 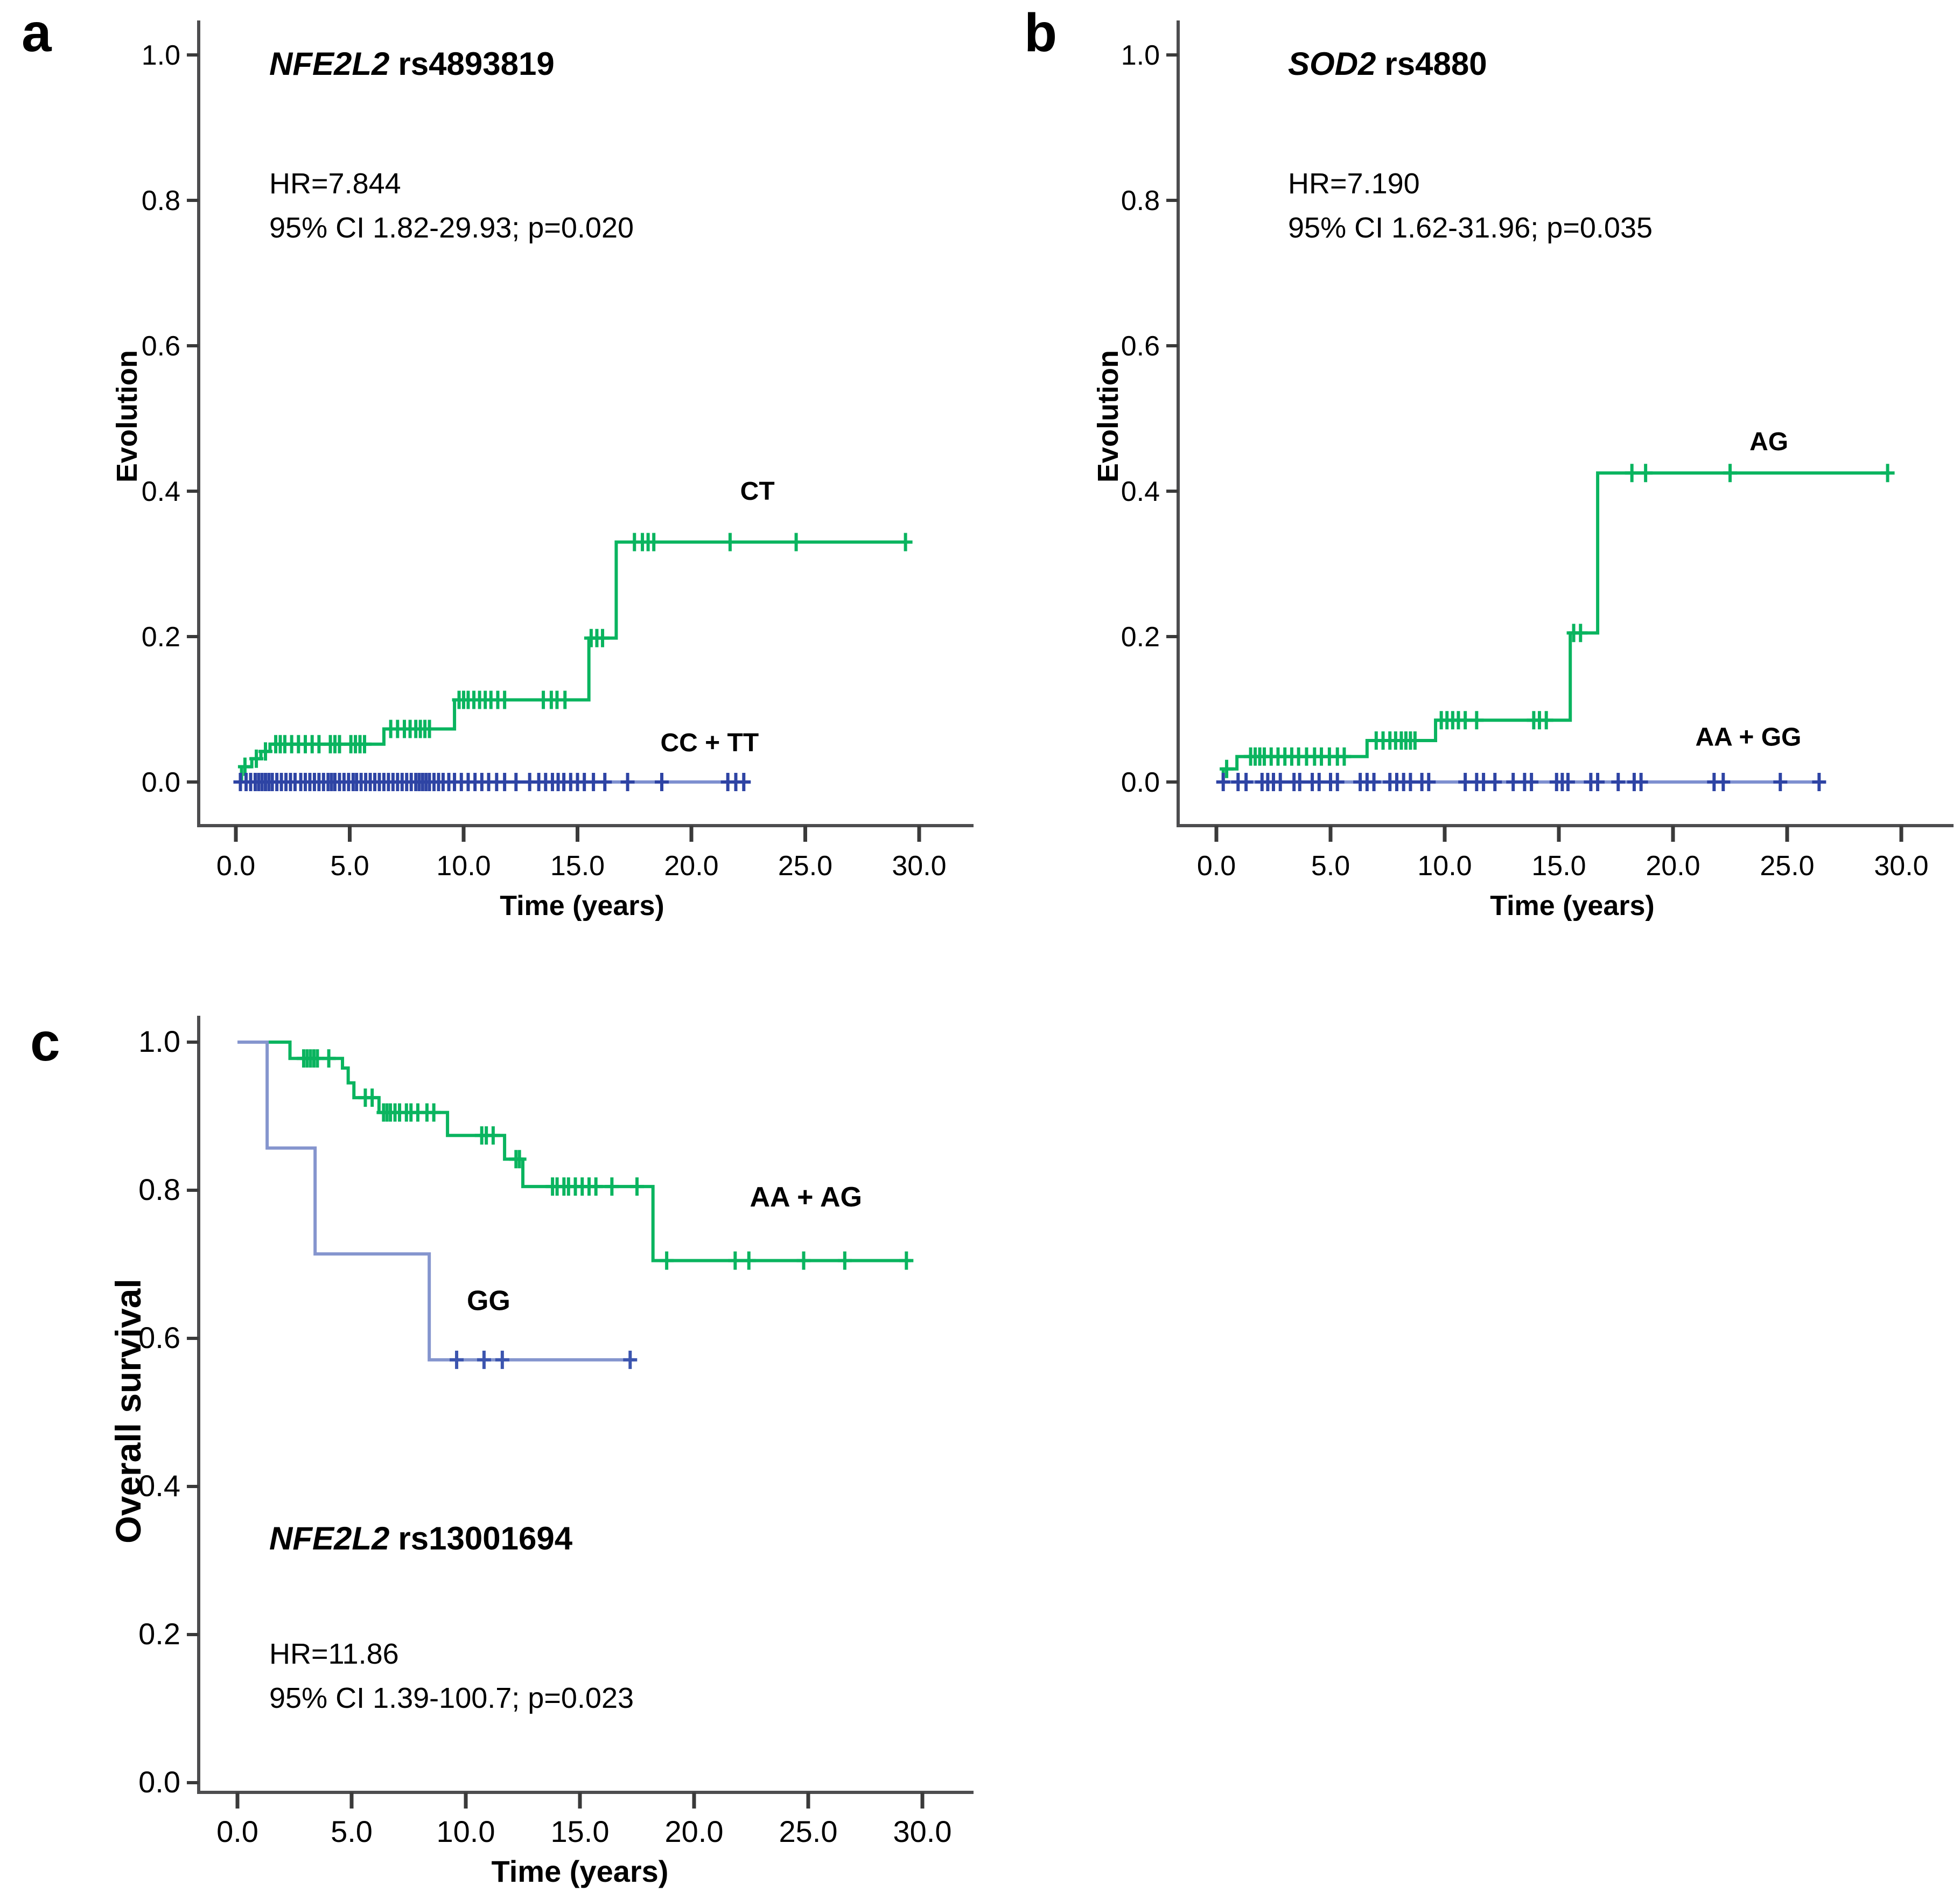 What do you see at coordinates (1435, 64) in the screenshot?
I see `panel-b-variant: rs4880` at bounding box center [1435, 64].